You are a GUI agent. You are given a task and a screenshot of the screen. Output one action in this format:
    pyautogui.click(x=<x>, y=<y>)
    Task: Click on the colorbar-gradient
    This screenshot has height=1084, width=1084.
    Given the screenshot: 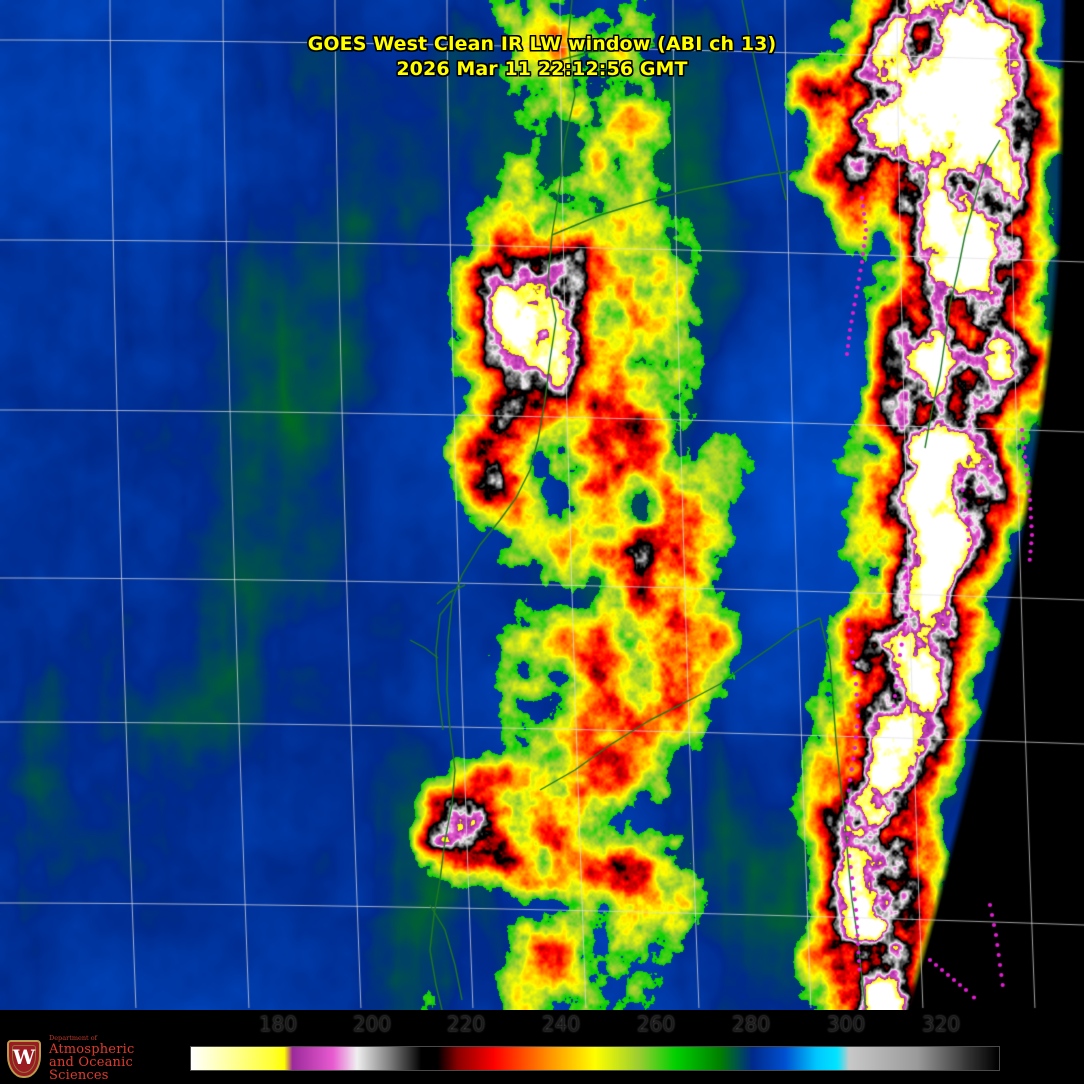 What is the action you would take?
    pyautogui.click(x=595, y=1058)
    